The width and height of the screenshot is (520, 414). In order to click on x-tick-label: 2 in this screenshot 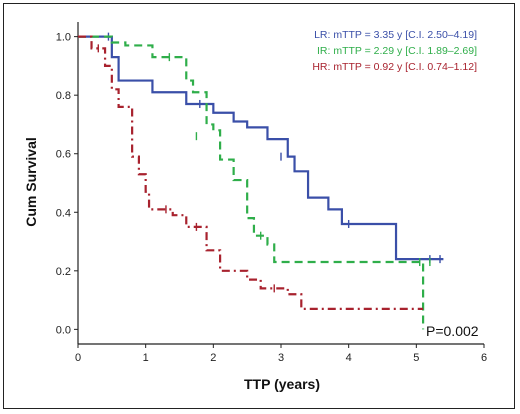, I will do `click(213, 358)`.